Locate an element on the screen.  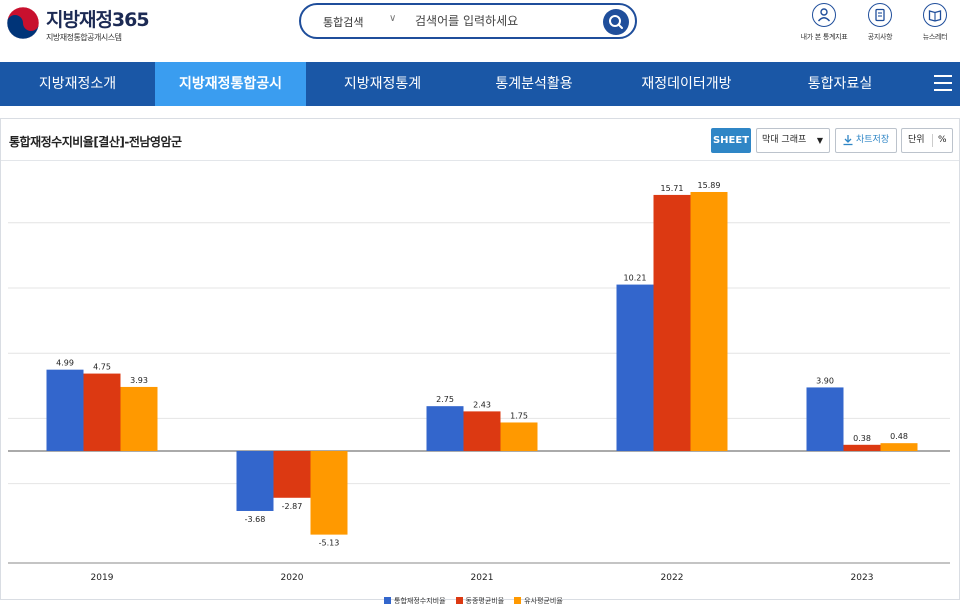
search-bar: 통합검색 ∨ is located at coordinates (468, 21).